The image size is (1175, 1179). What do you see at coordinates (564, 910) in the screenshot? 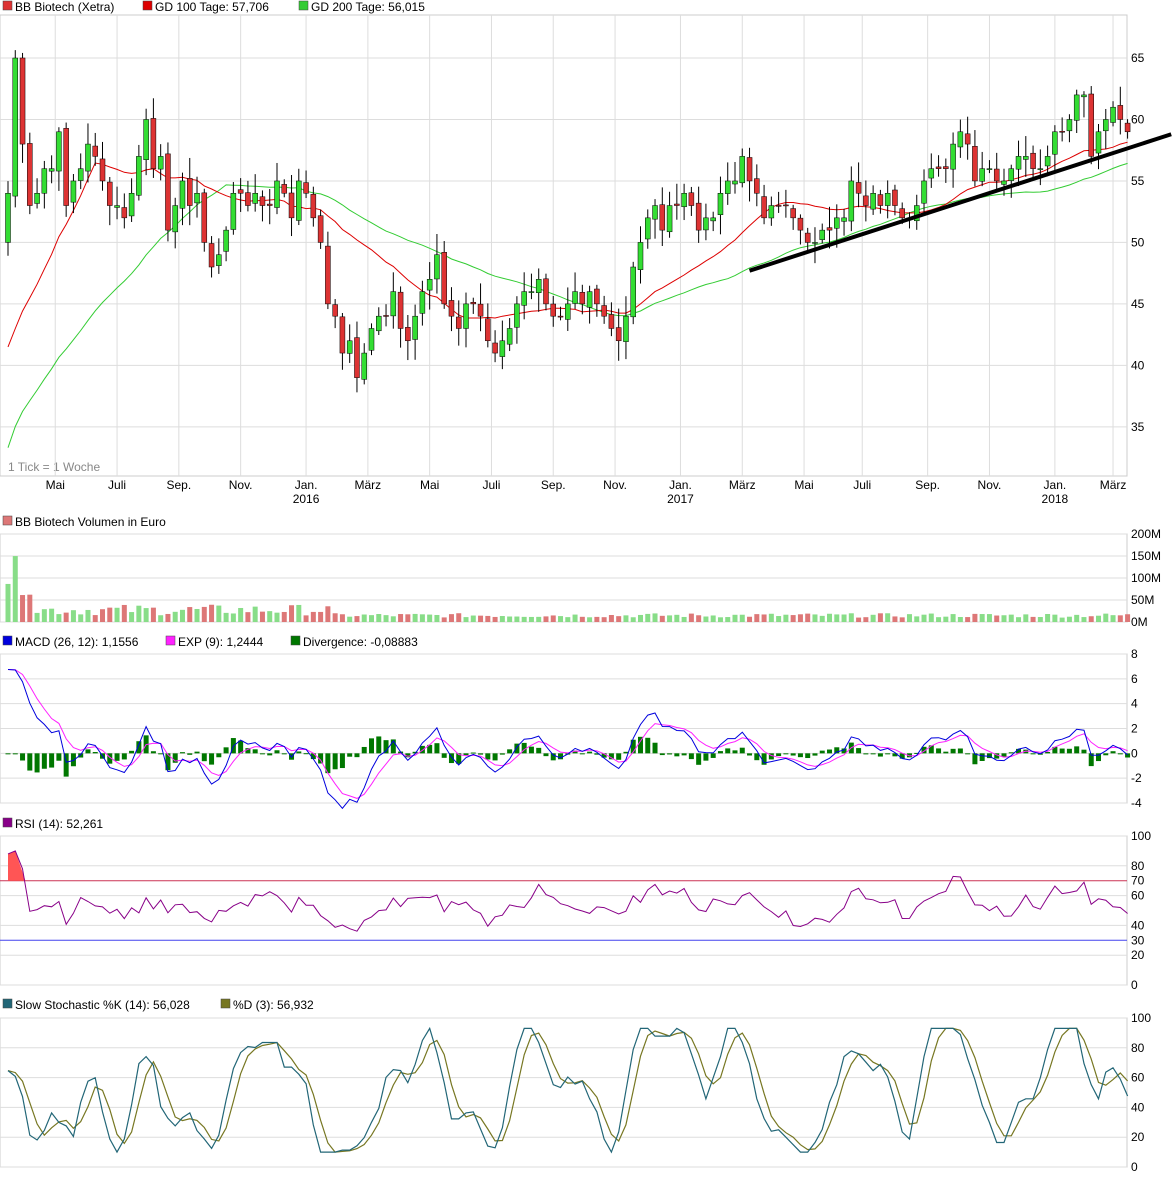
I see `rsi-panel` at bounding box center [564, 910].